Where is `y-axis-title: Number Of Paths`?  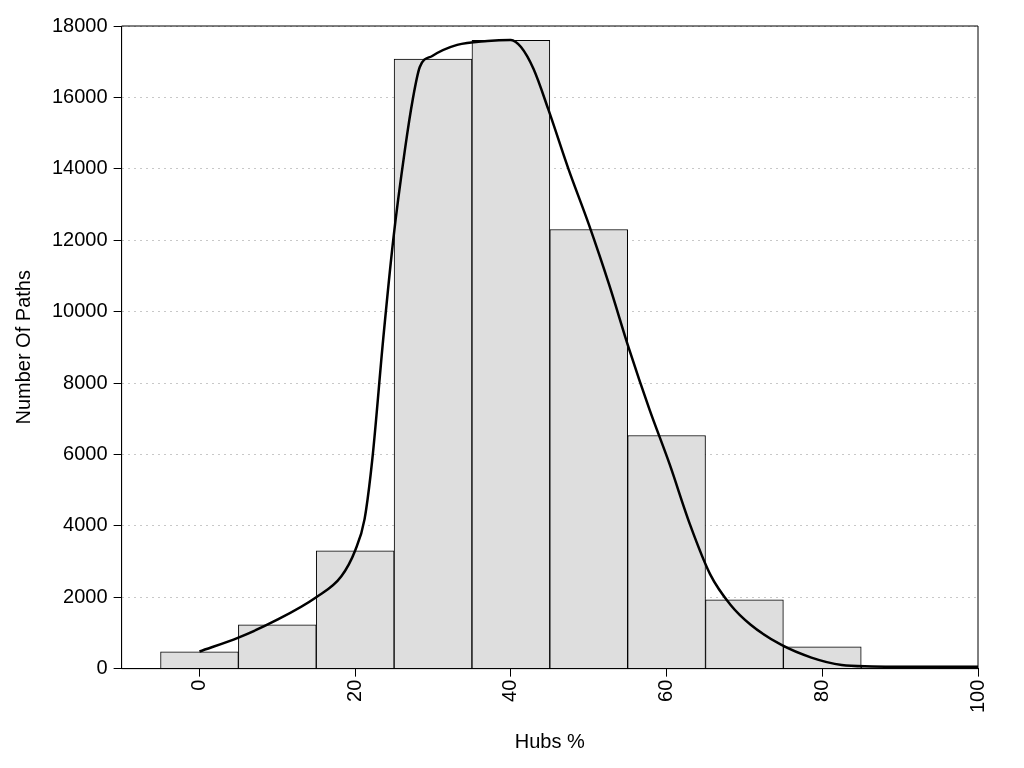 y-axis-title: Number Of Paths is located at coordinates (22, 347).